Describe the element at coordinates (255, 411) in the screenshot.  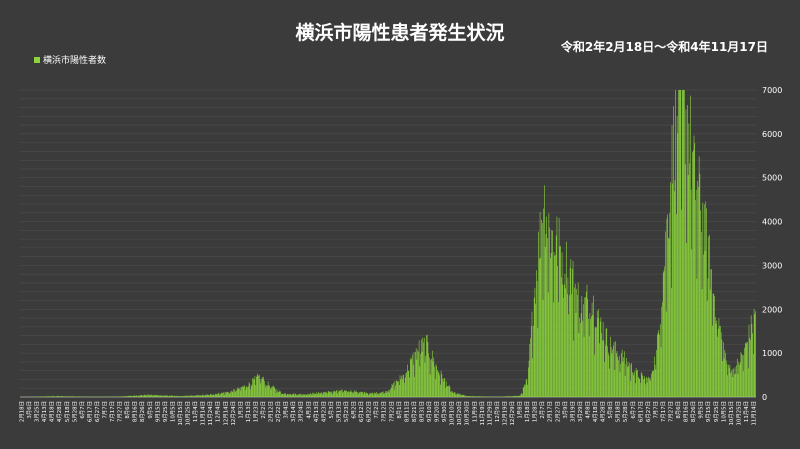
I see `x-tick-label: 1月23日` at that location.